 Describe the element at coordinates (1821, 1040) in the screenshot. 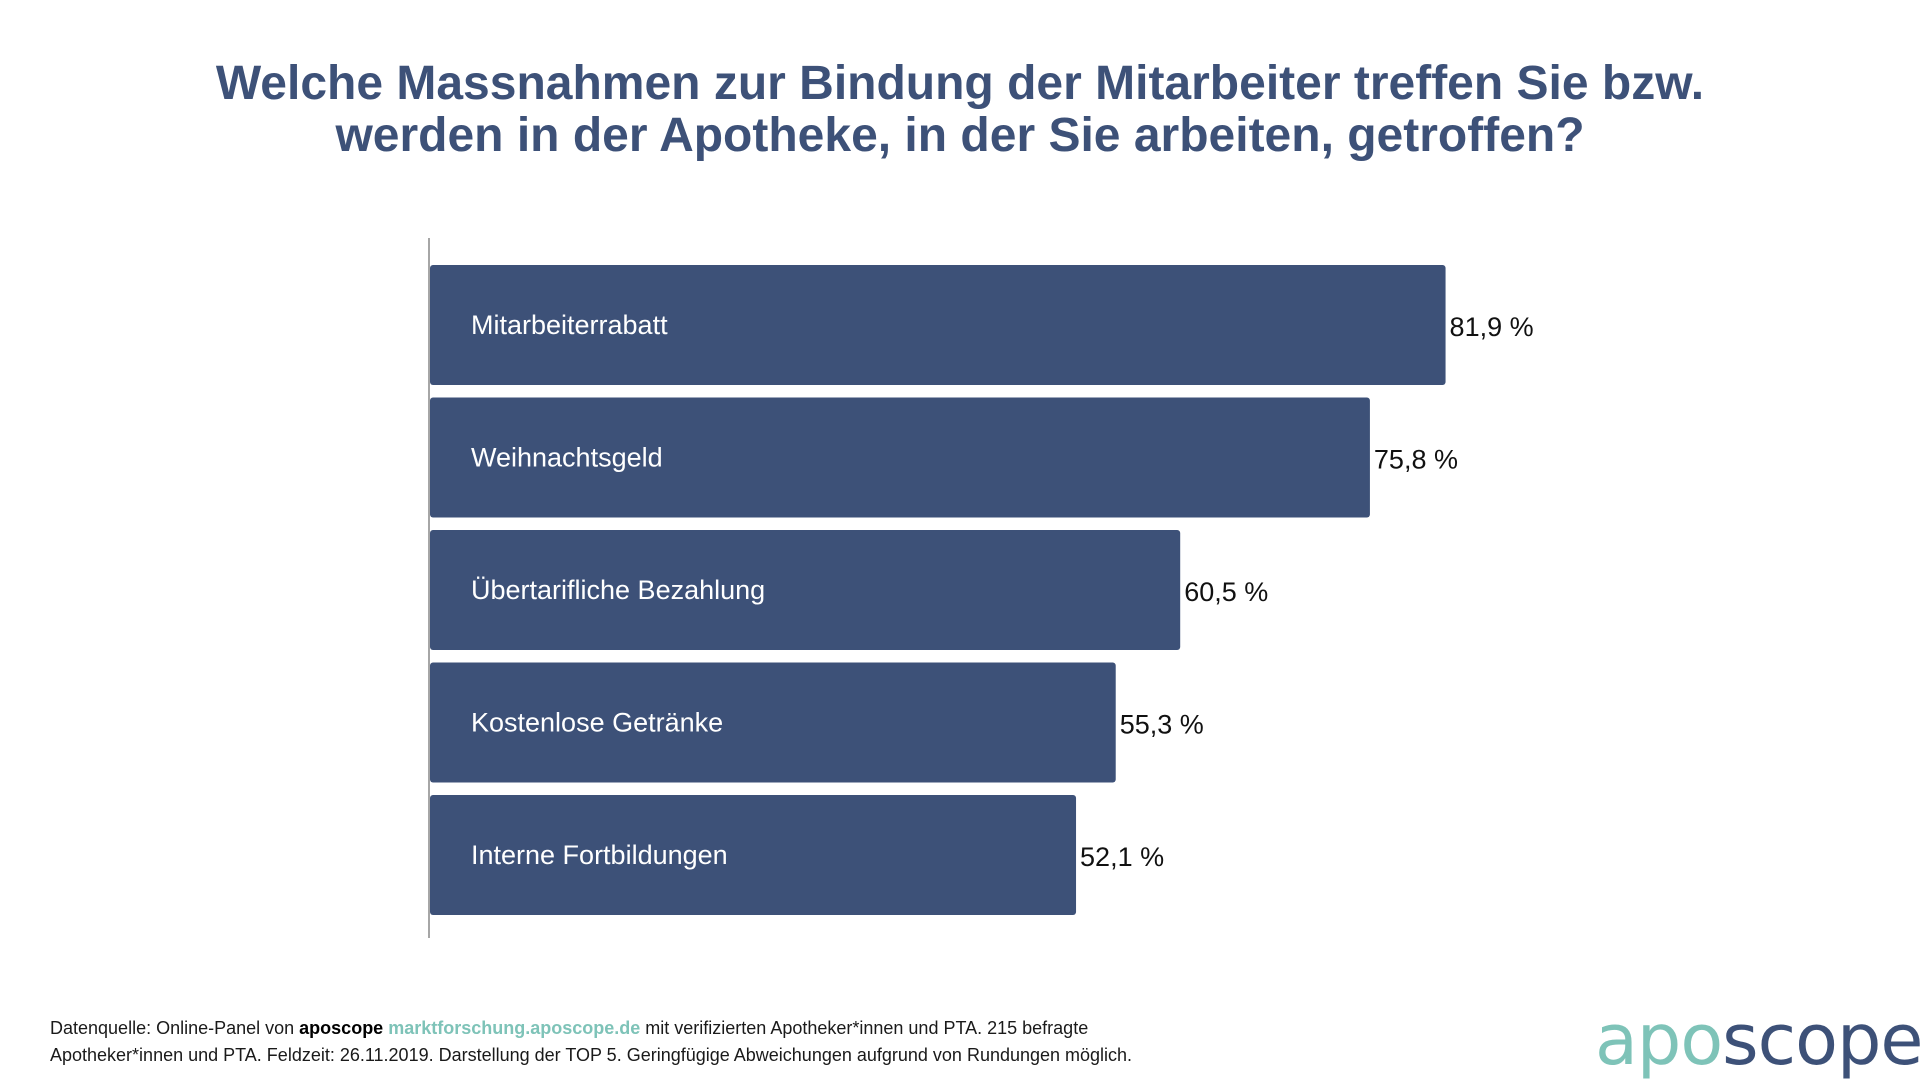

I see `logo-part-scope: scope` at that location.